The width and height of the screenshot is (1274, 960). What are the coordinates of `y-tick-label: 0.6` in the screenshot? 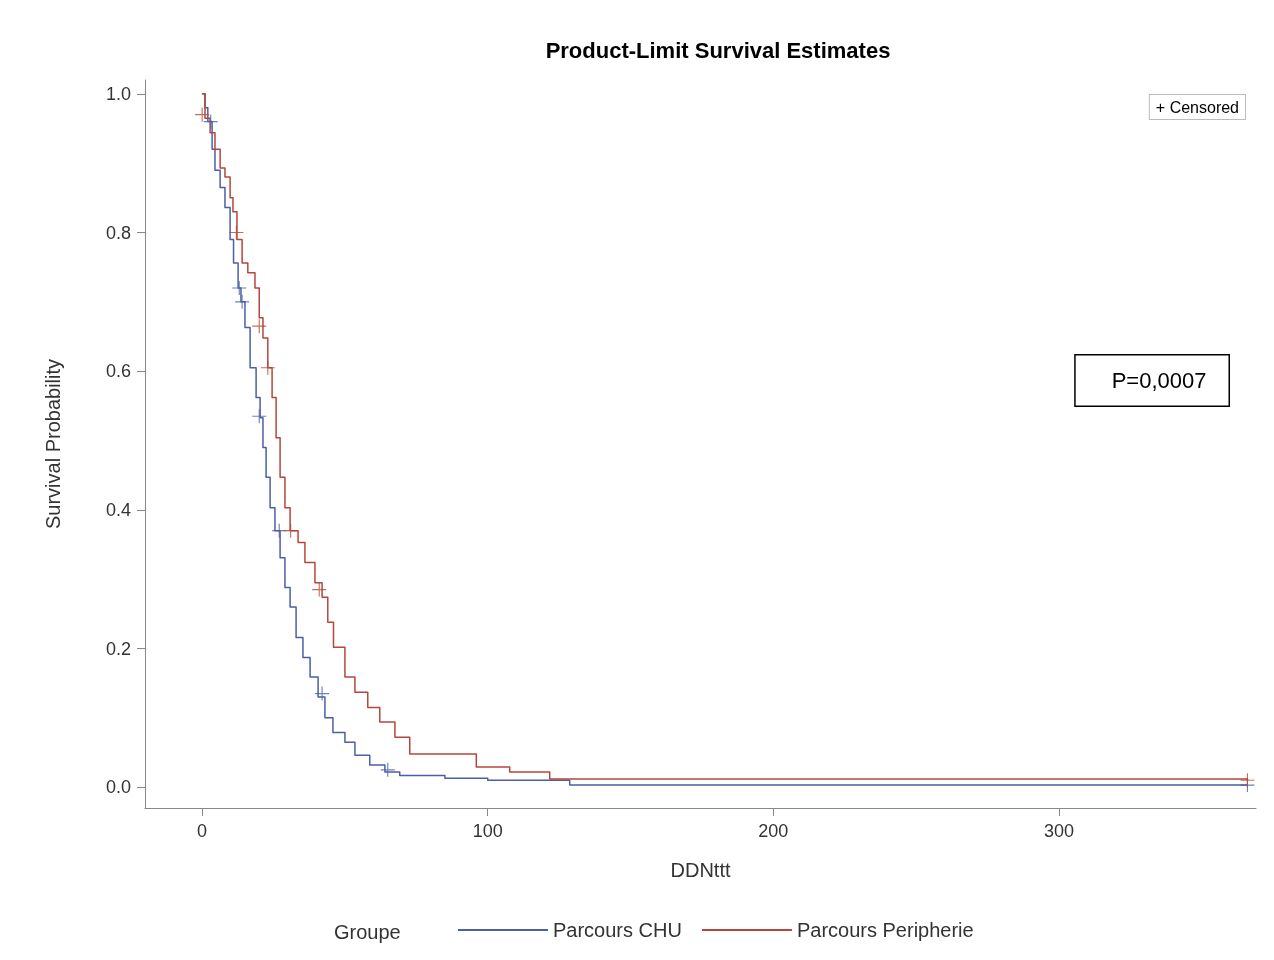 It's located at (118, 371).